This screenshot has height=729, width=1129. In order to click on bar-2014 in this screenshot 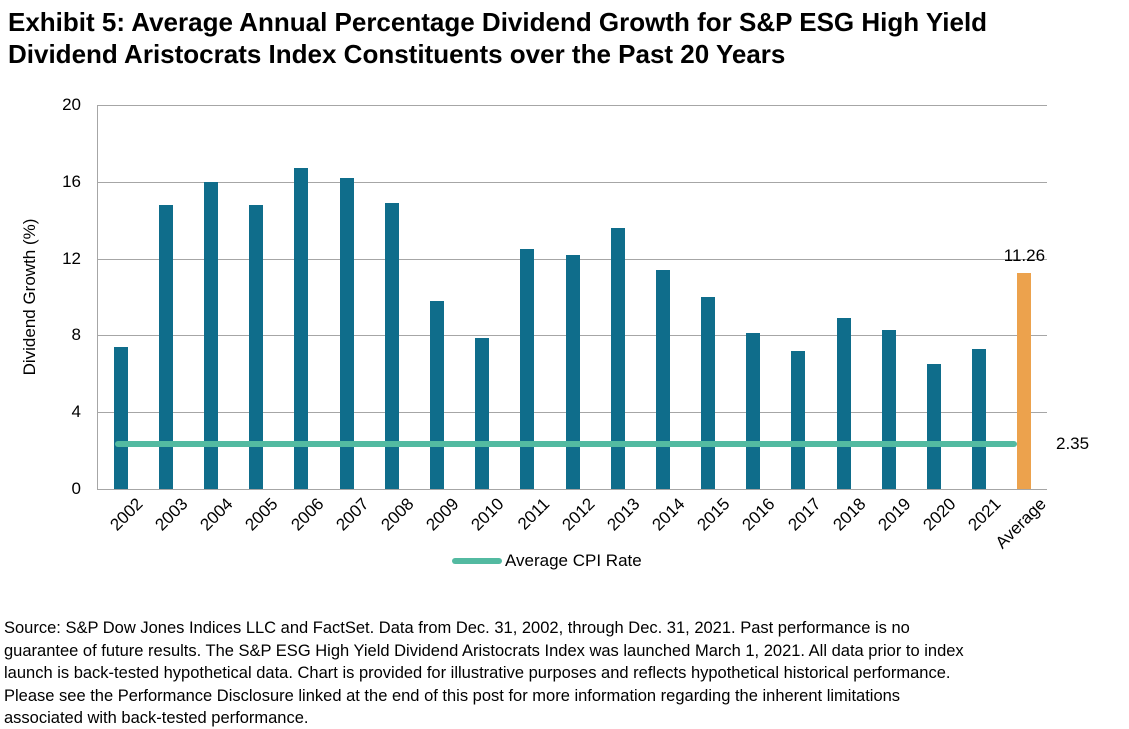, I will do `click(662, 379)`.